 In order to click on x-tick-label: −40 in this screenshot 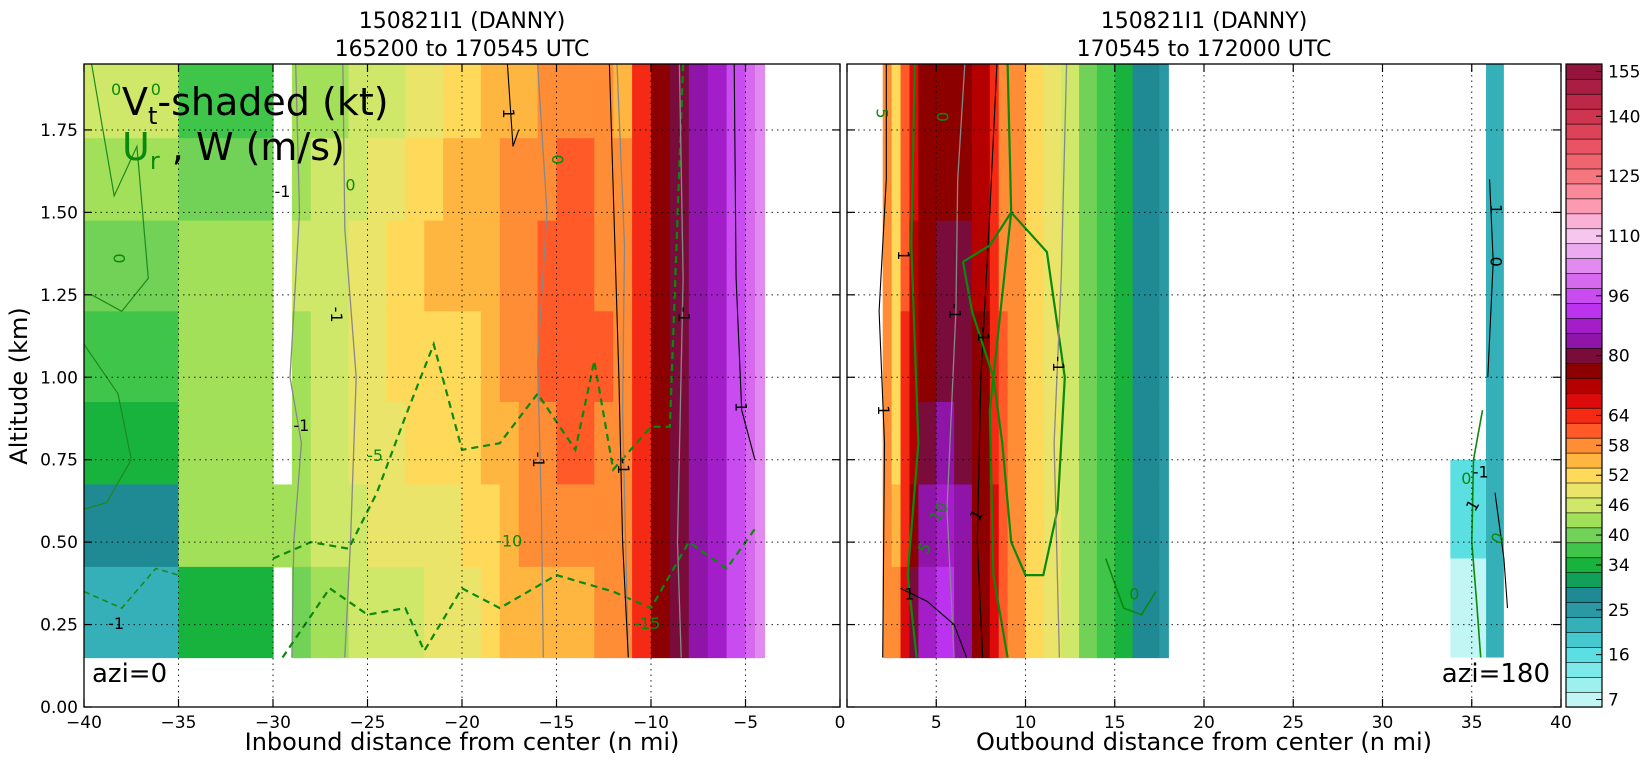, I will do `click(84, 723)`.